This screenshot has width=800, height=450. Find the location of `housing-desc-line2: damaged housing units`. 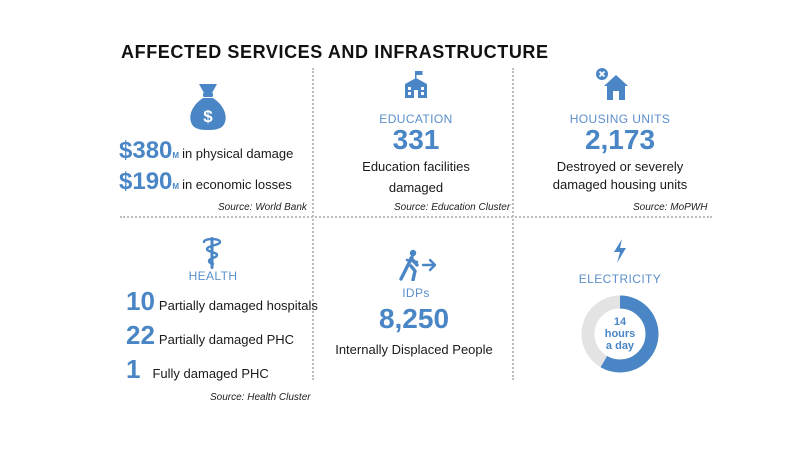

housing-desc-line2: damaged housing units is located at coordinates (620, 184).